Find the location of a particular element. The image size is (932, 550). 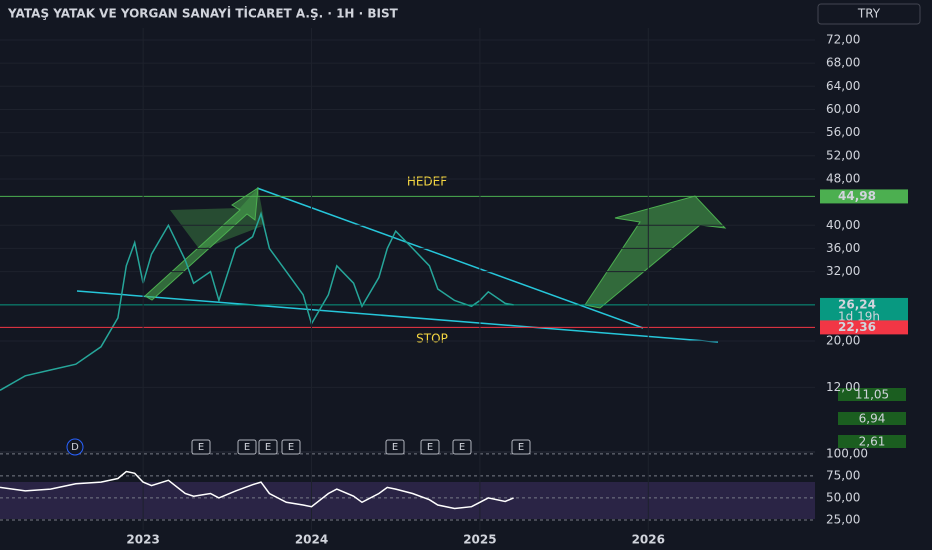

x-tick-label: 2026 is located at coordinates (648, 540).